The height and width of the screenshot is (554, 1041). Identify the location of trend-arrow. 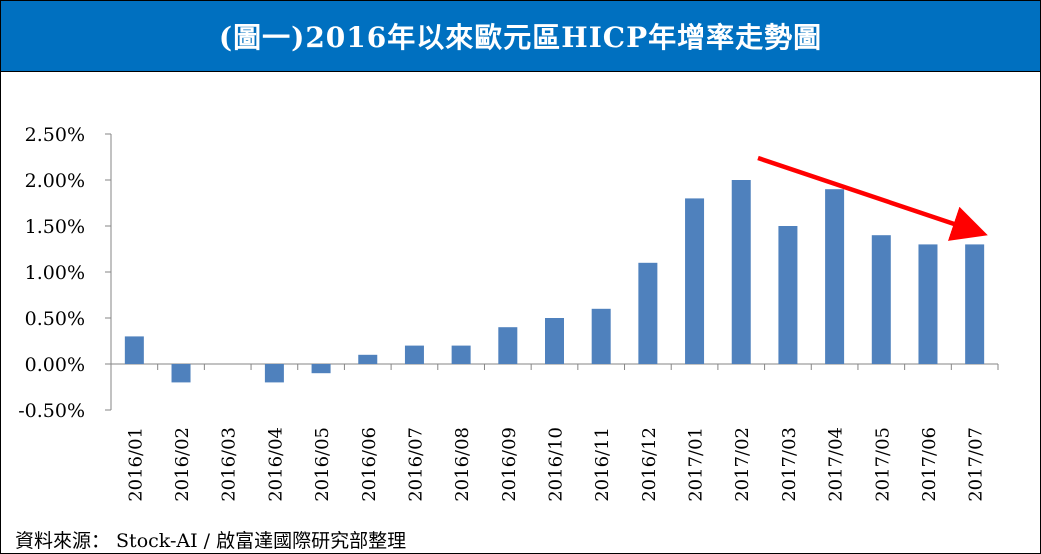
(872, 198).